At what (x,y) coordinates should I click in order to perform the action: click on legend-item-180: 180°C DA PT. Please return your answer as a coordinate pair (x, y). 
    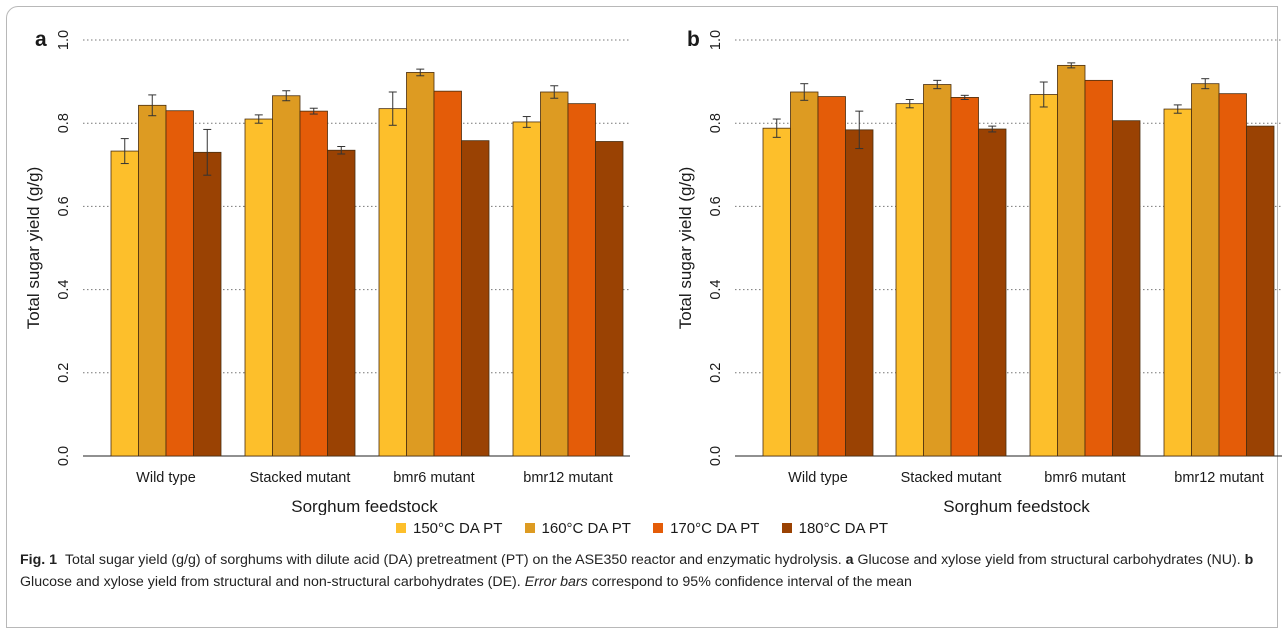
    Looking at the image, I should click on (834, 528).